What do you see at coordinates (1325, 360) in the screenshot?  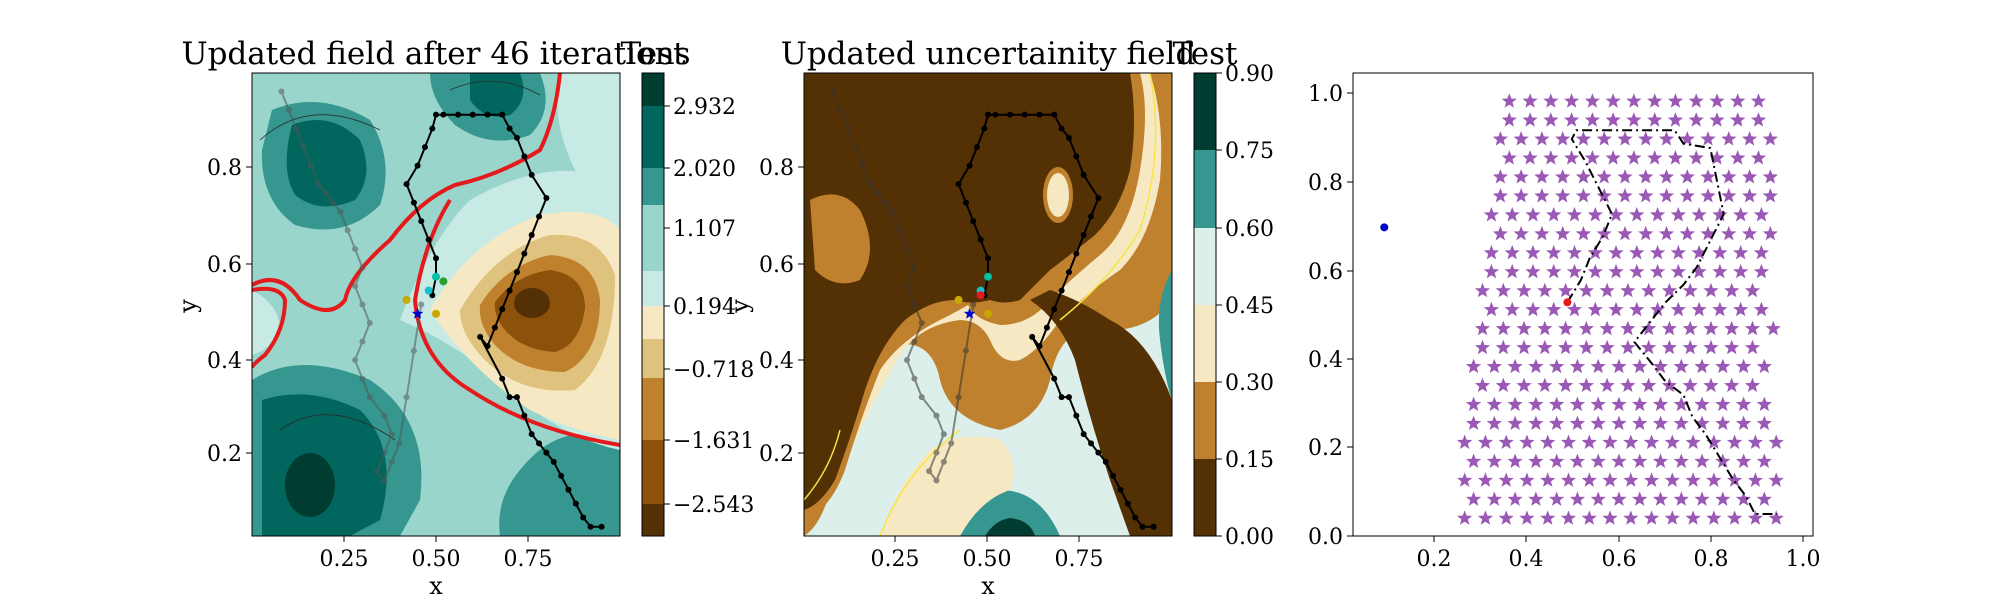 I see `panel3-ytick-label: 0.4` at bounding box center [1325, 360].